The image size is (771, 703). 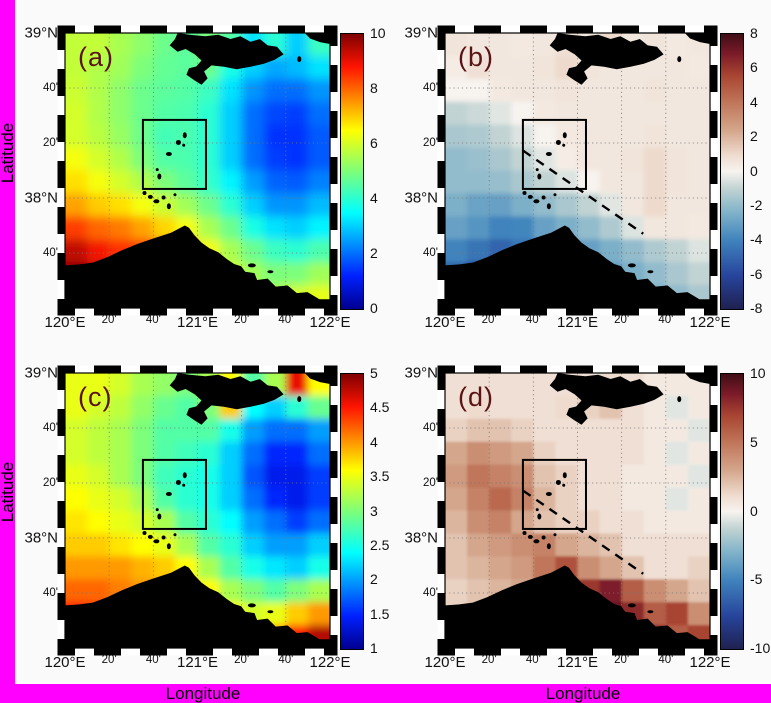 I want to click on colorbar-tick-label: -4, so click(x=756, y=239).